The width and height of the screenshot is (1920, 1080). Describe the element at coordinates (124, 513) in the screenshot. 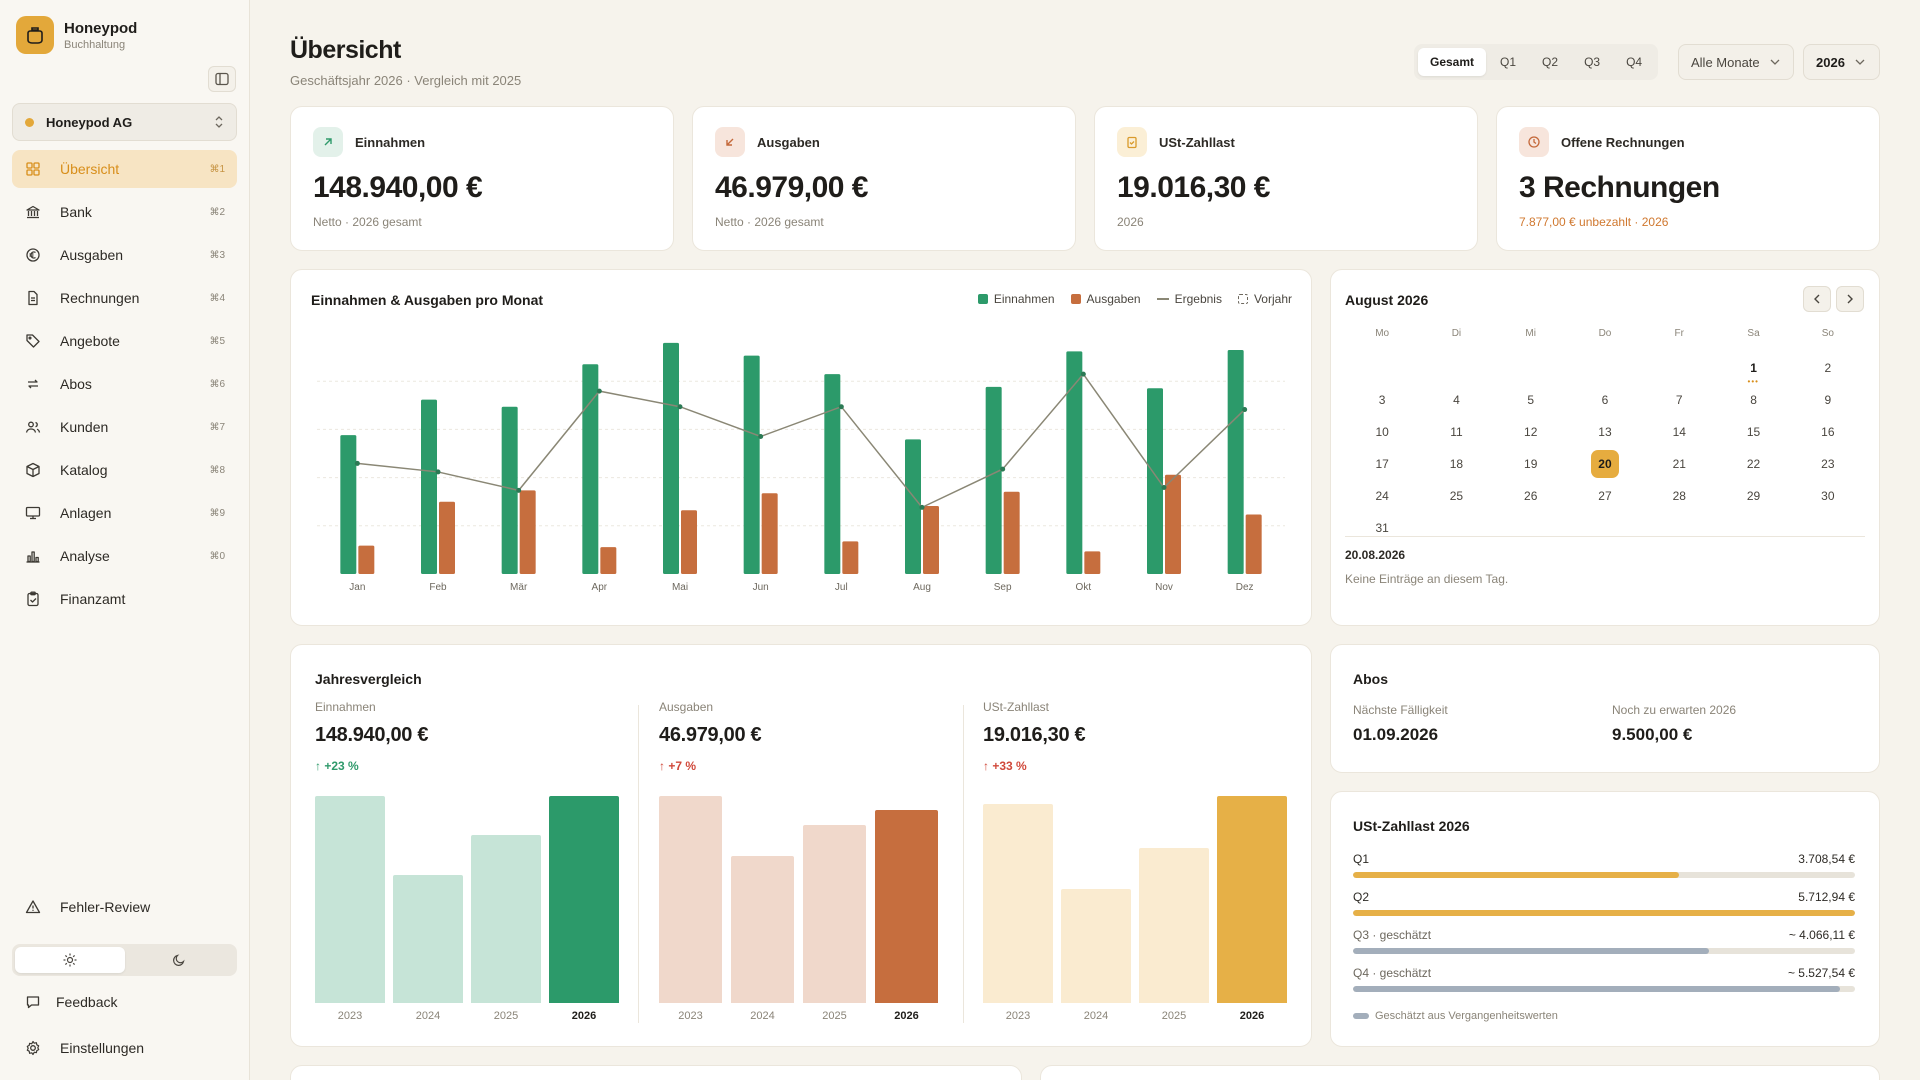

I see `sidebar-item-anlagen: Anlagen ⌘9` at that location.